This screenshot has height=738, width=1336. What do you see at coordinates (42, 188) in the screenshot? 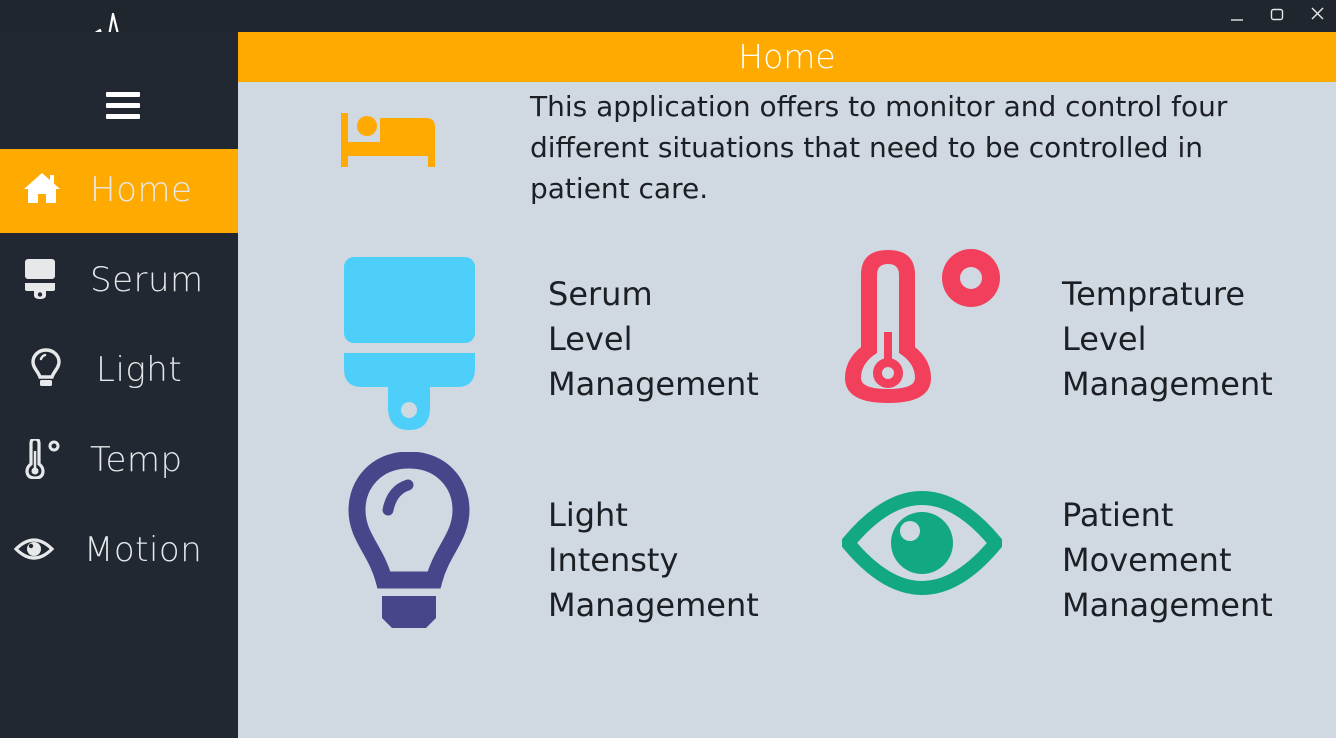
I see `home-icon` at bounding box center [42, 188].